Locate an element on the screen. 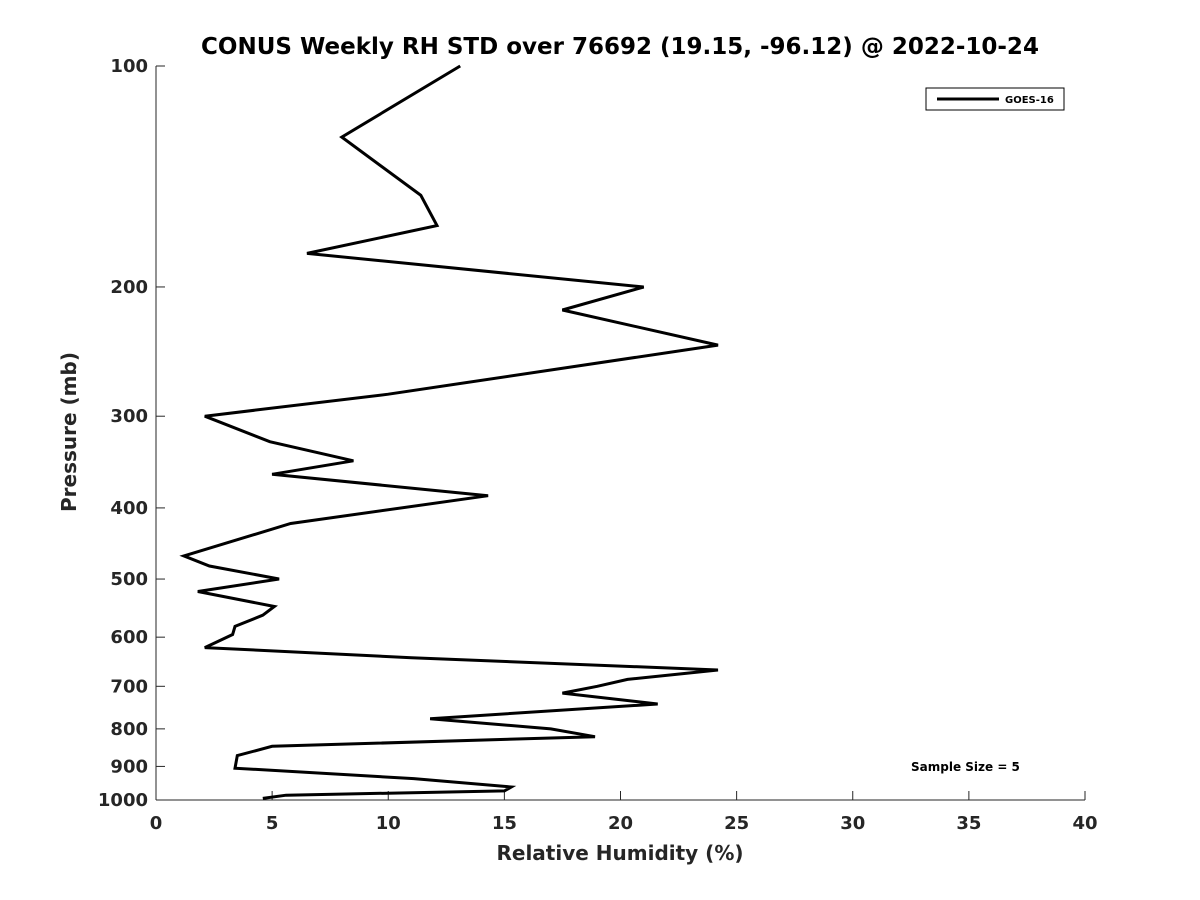  legend: GOES-16 is located at coordinates (995, 99).